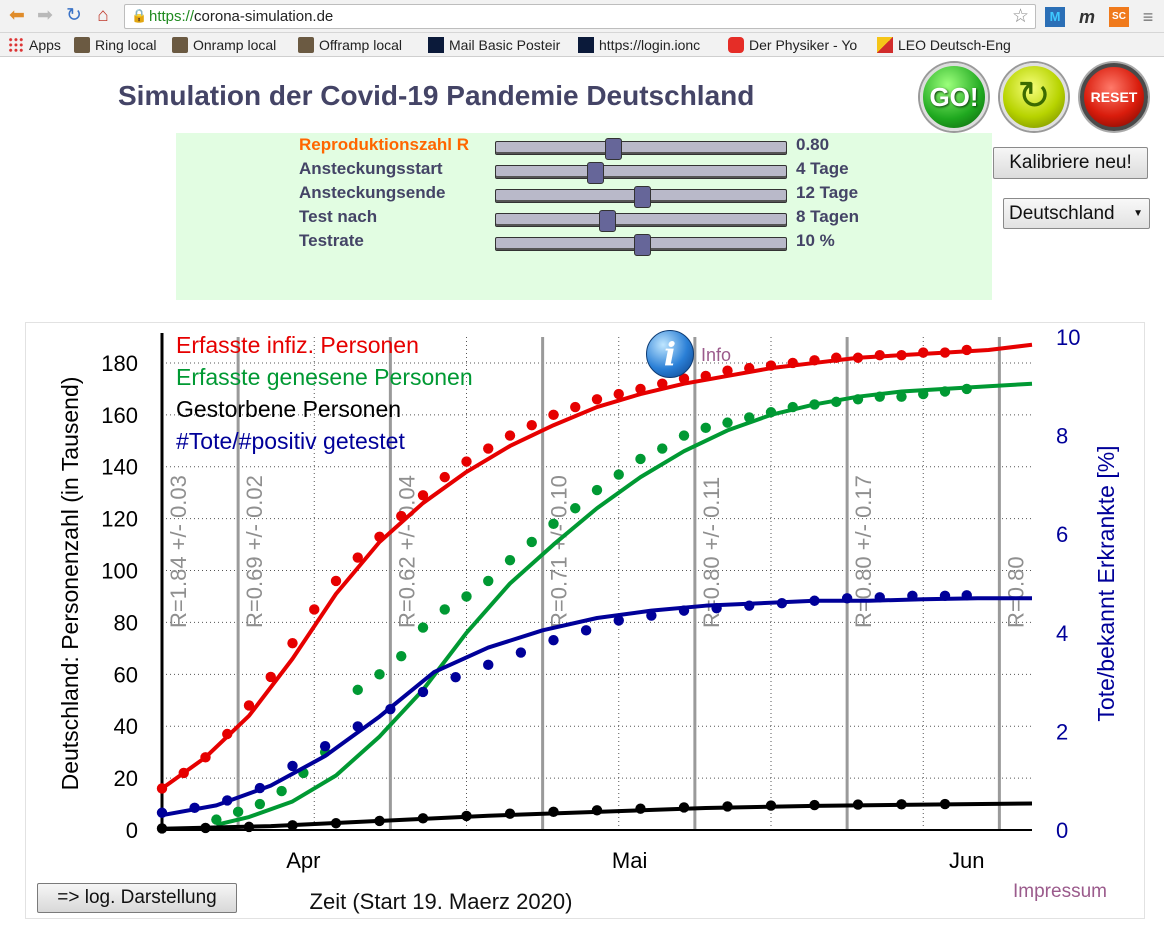 The width and height of the screenshot is (1164, 938). I want to click on reset-button: RESET, so click(1114, 97).